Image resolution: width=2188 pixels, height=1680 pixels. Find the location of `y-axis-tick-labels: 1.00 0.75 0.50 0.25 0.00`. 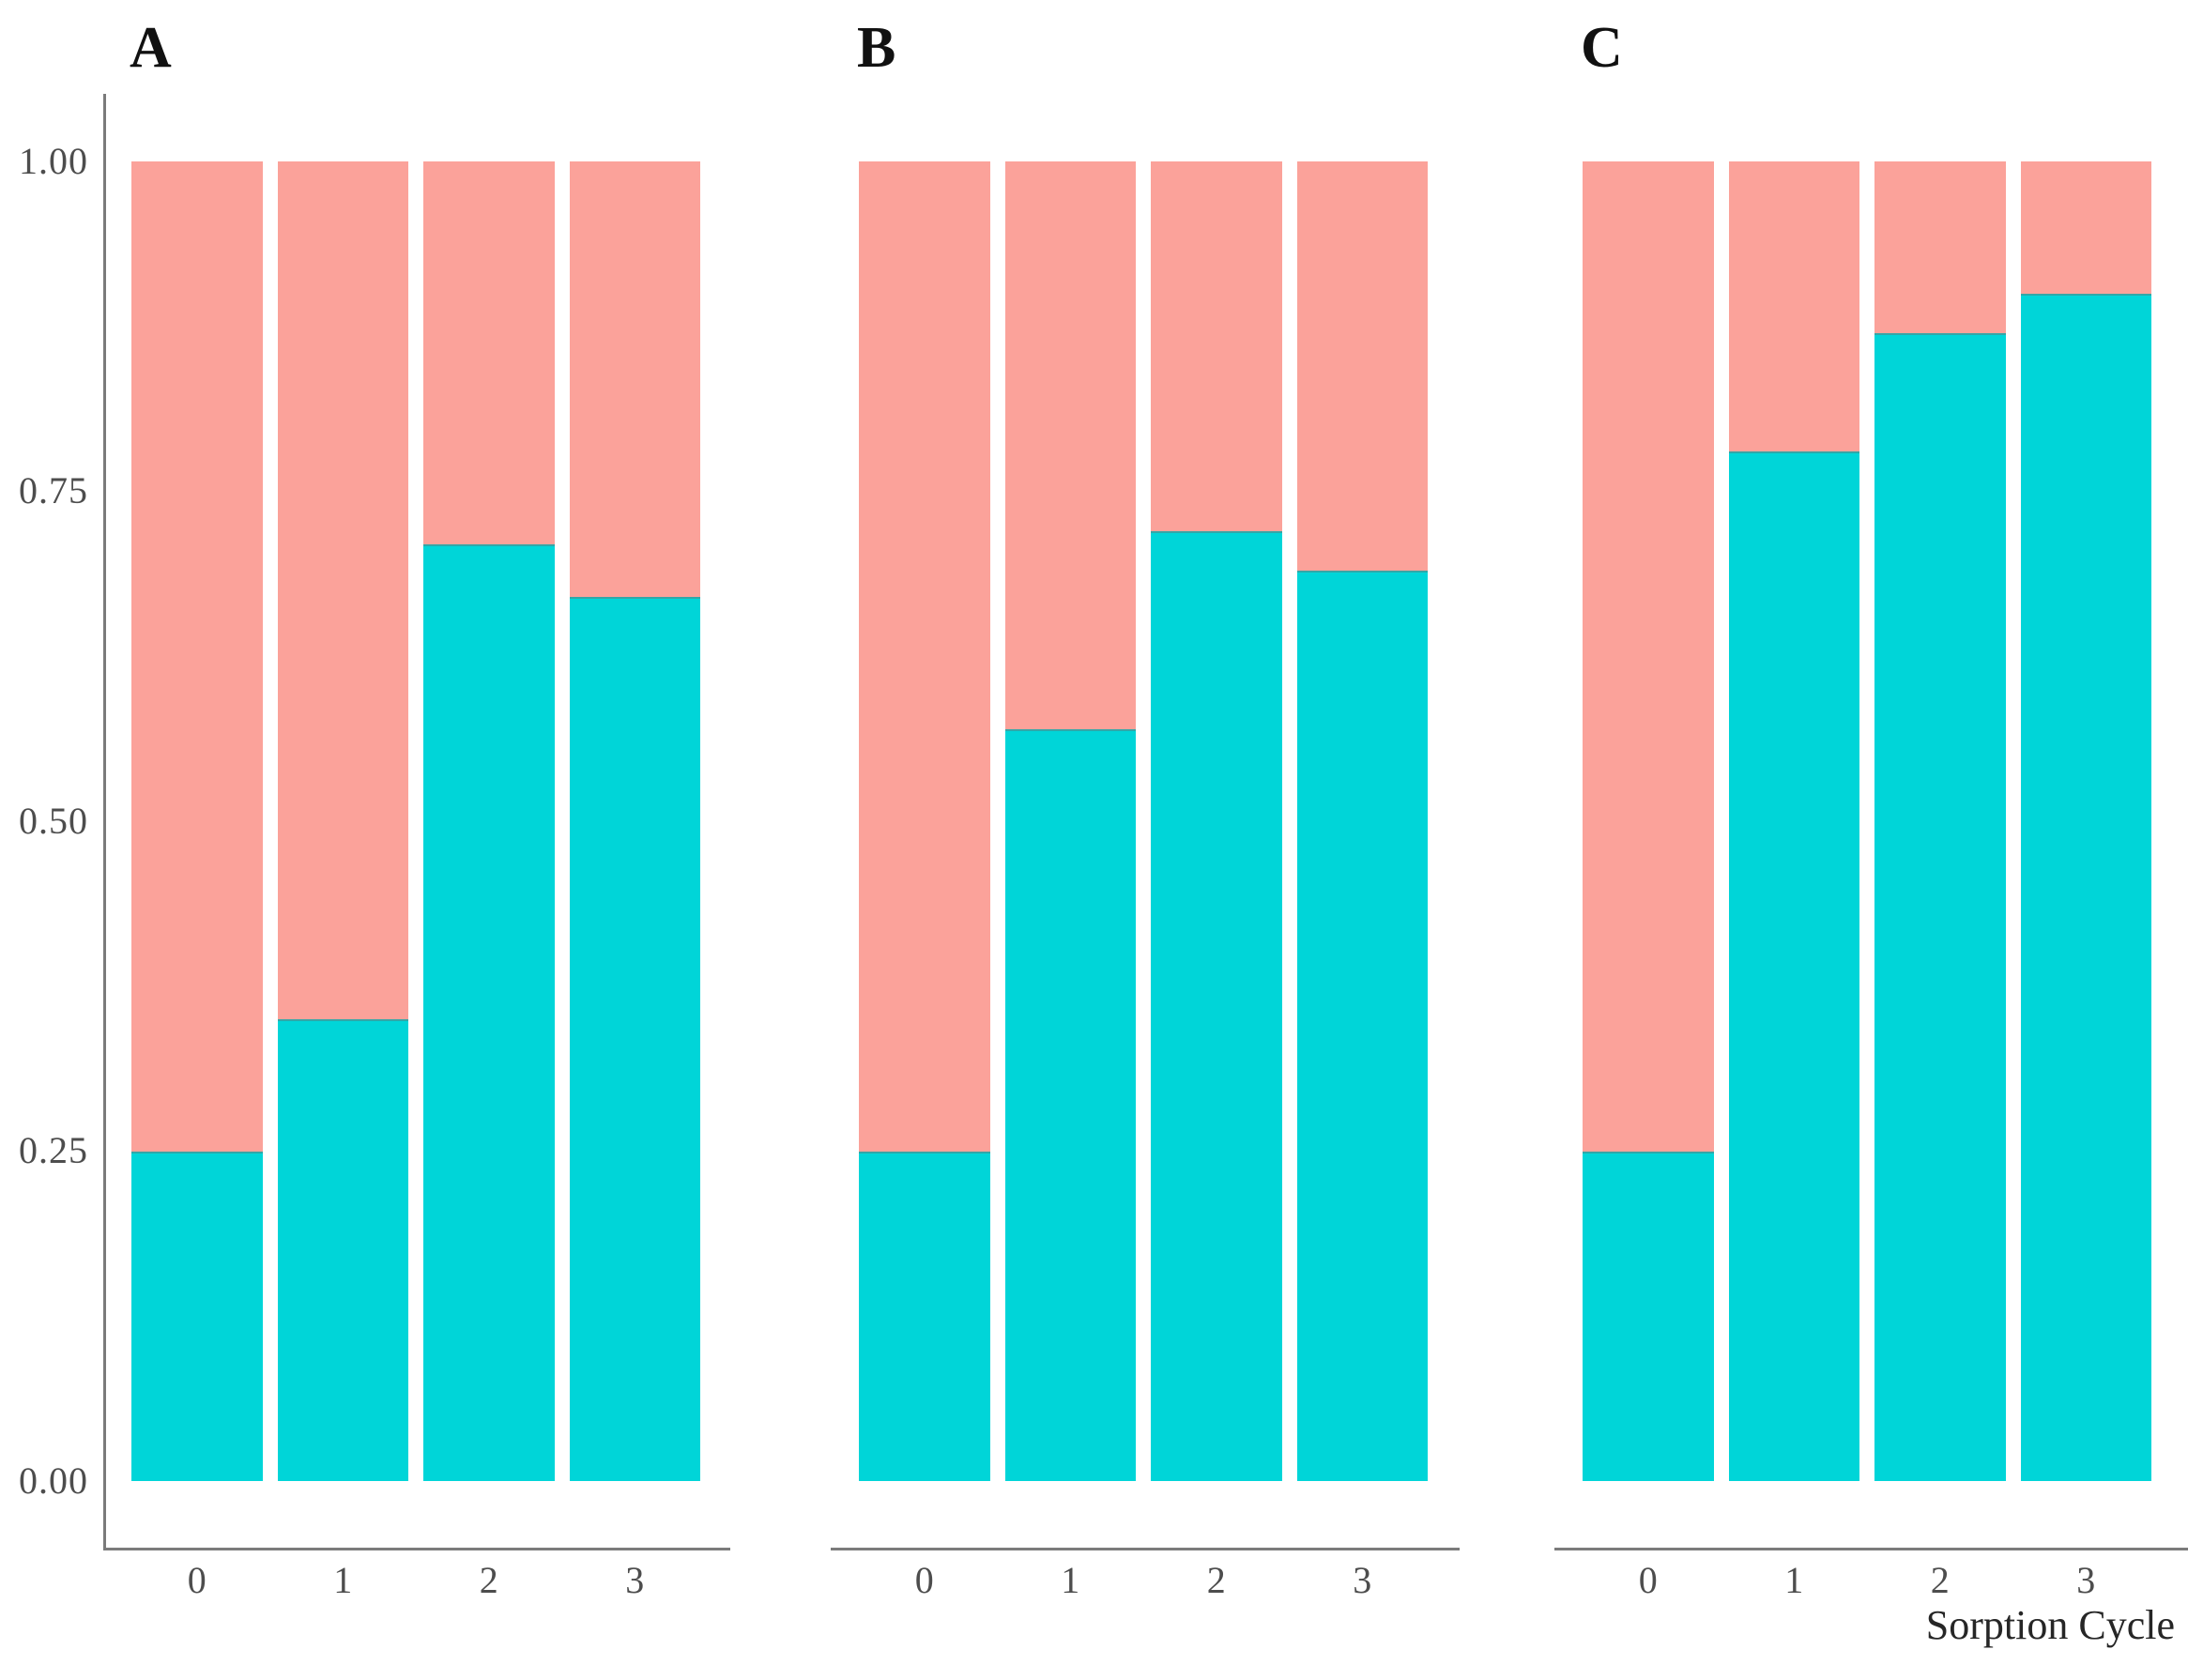

y-axis-tick-labels: 1.00 0.75 0.50 0.25 0.00 is located at coordinates (46, 840).